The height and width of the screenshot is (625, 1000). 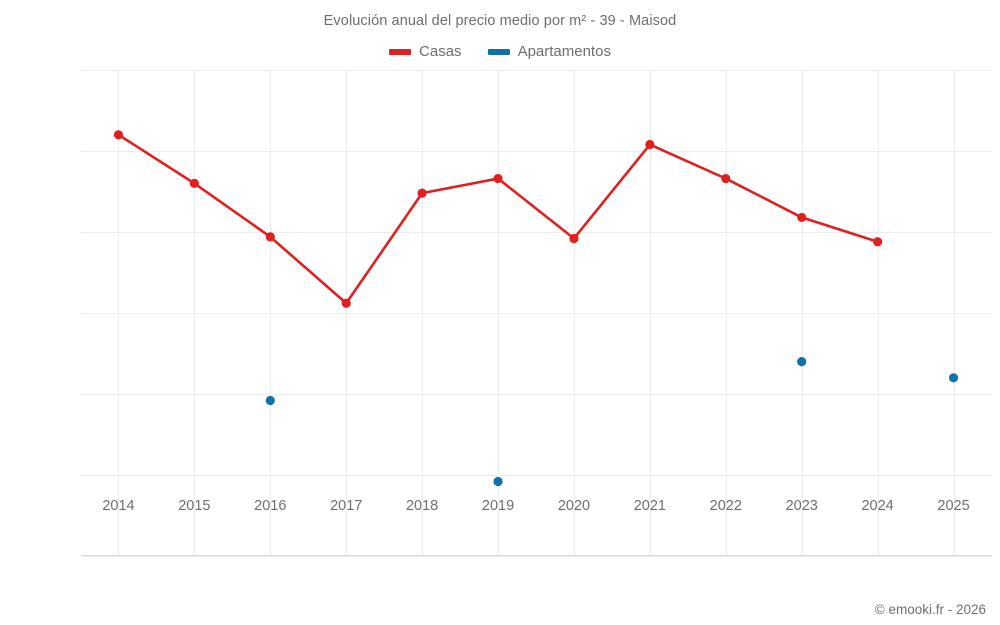 What do you see at coordinates (650, 506) in the screenshot?
I see `x-axis-tick-label: 2021` at bounding box center [650, 506].